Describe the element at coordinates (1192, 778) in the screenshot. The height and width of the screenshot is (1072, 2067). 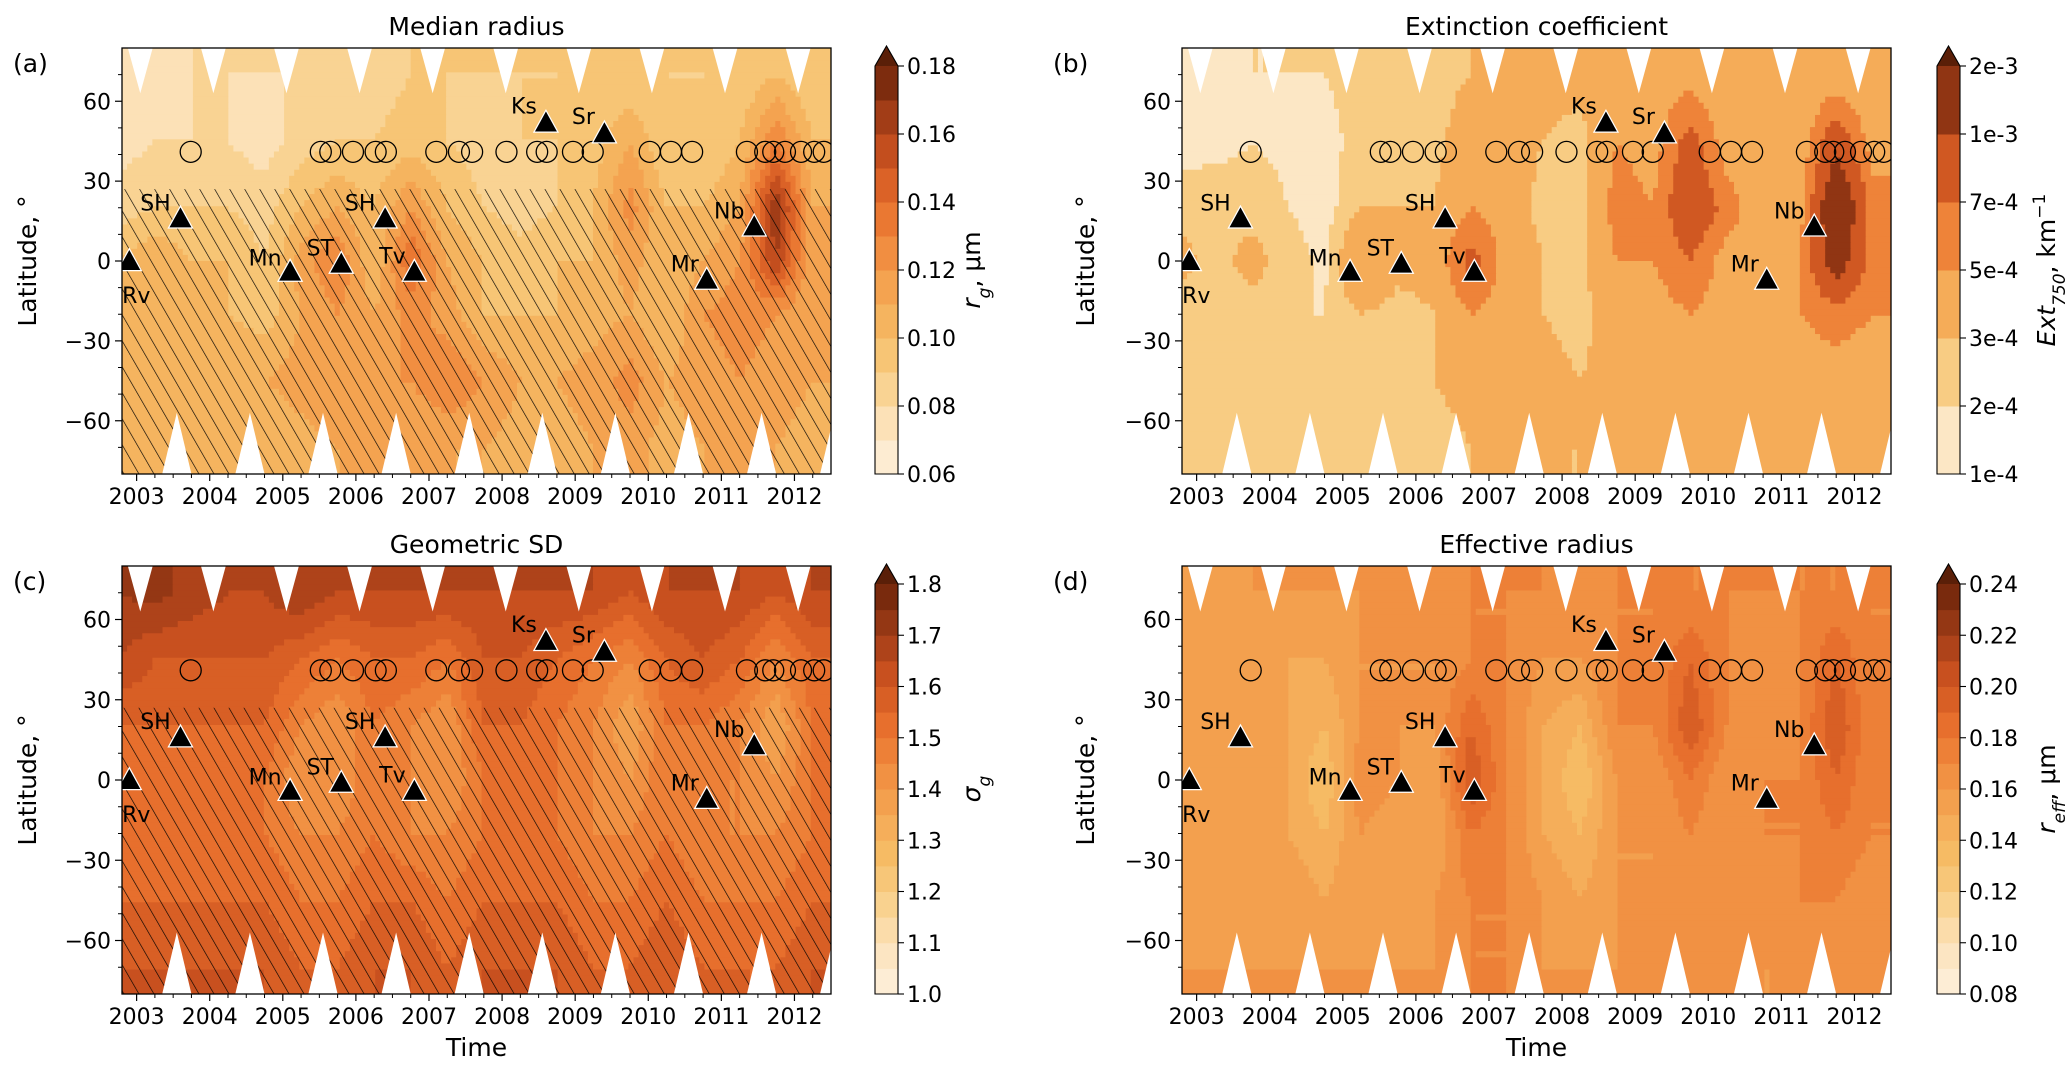
I see `volcano-triangle-marker` at that location.